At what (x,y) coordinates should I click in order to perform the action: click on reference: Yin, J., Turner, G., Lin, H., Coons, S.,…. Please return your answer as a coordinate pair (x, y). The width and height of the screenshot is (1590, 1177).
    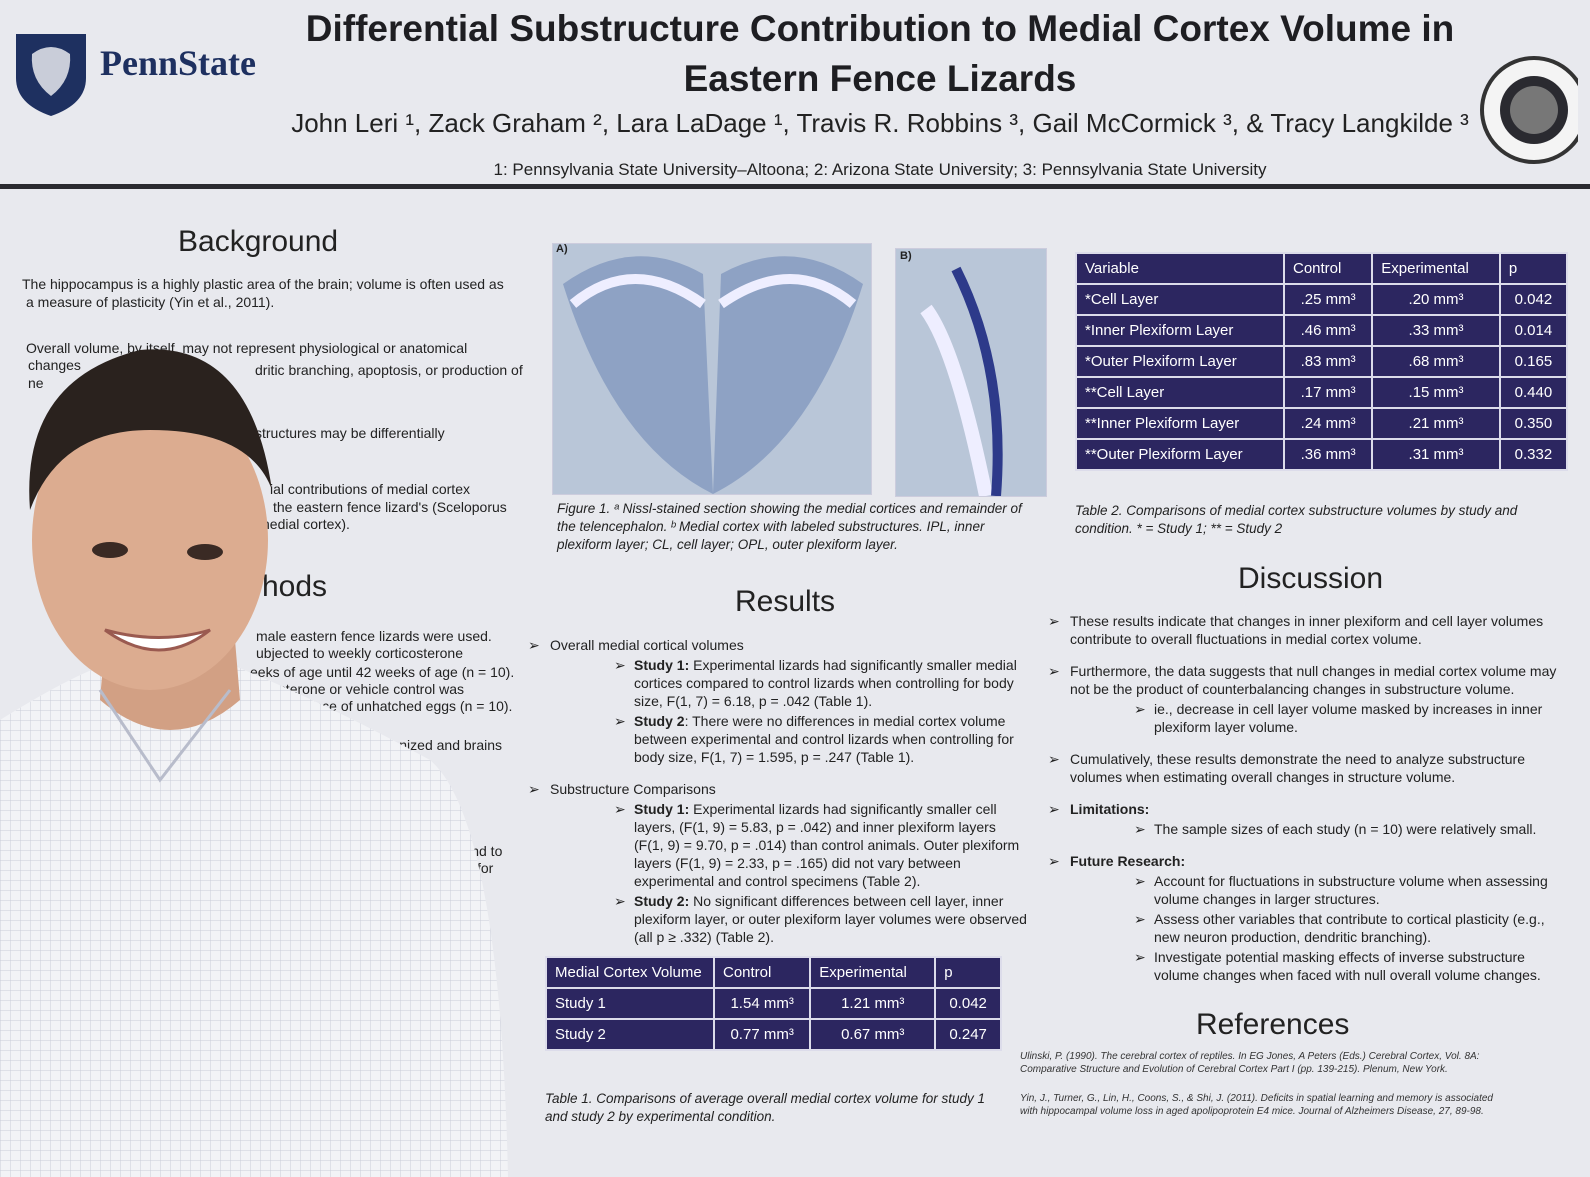
    Looking at the image, I should click on (1256, 1105).